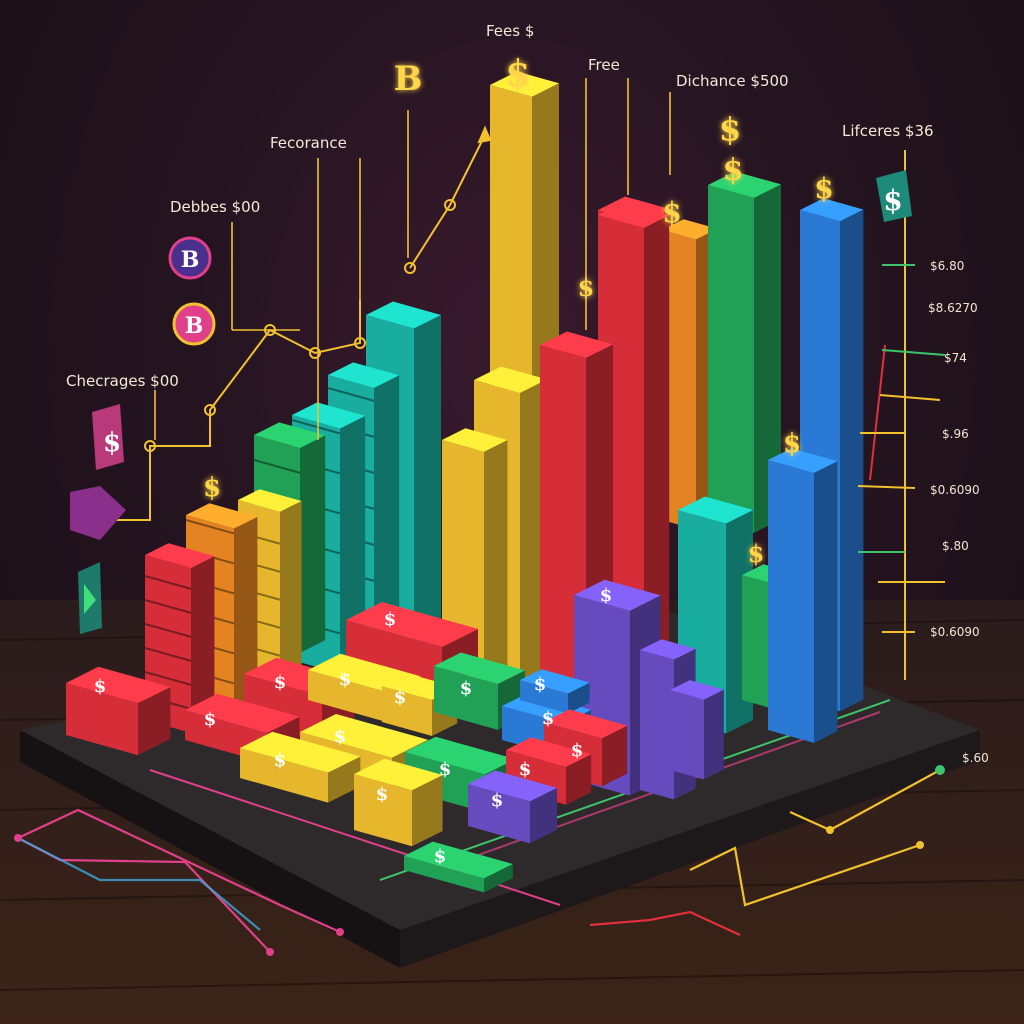 Image resolution: width=1024 pixels, height=1024 pixels. I want to click on label-dichance: Dichance $500, so click(732, 81).